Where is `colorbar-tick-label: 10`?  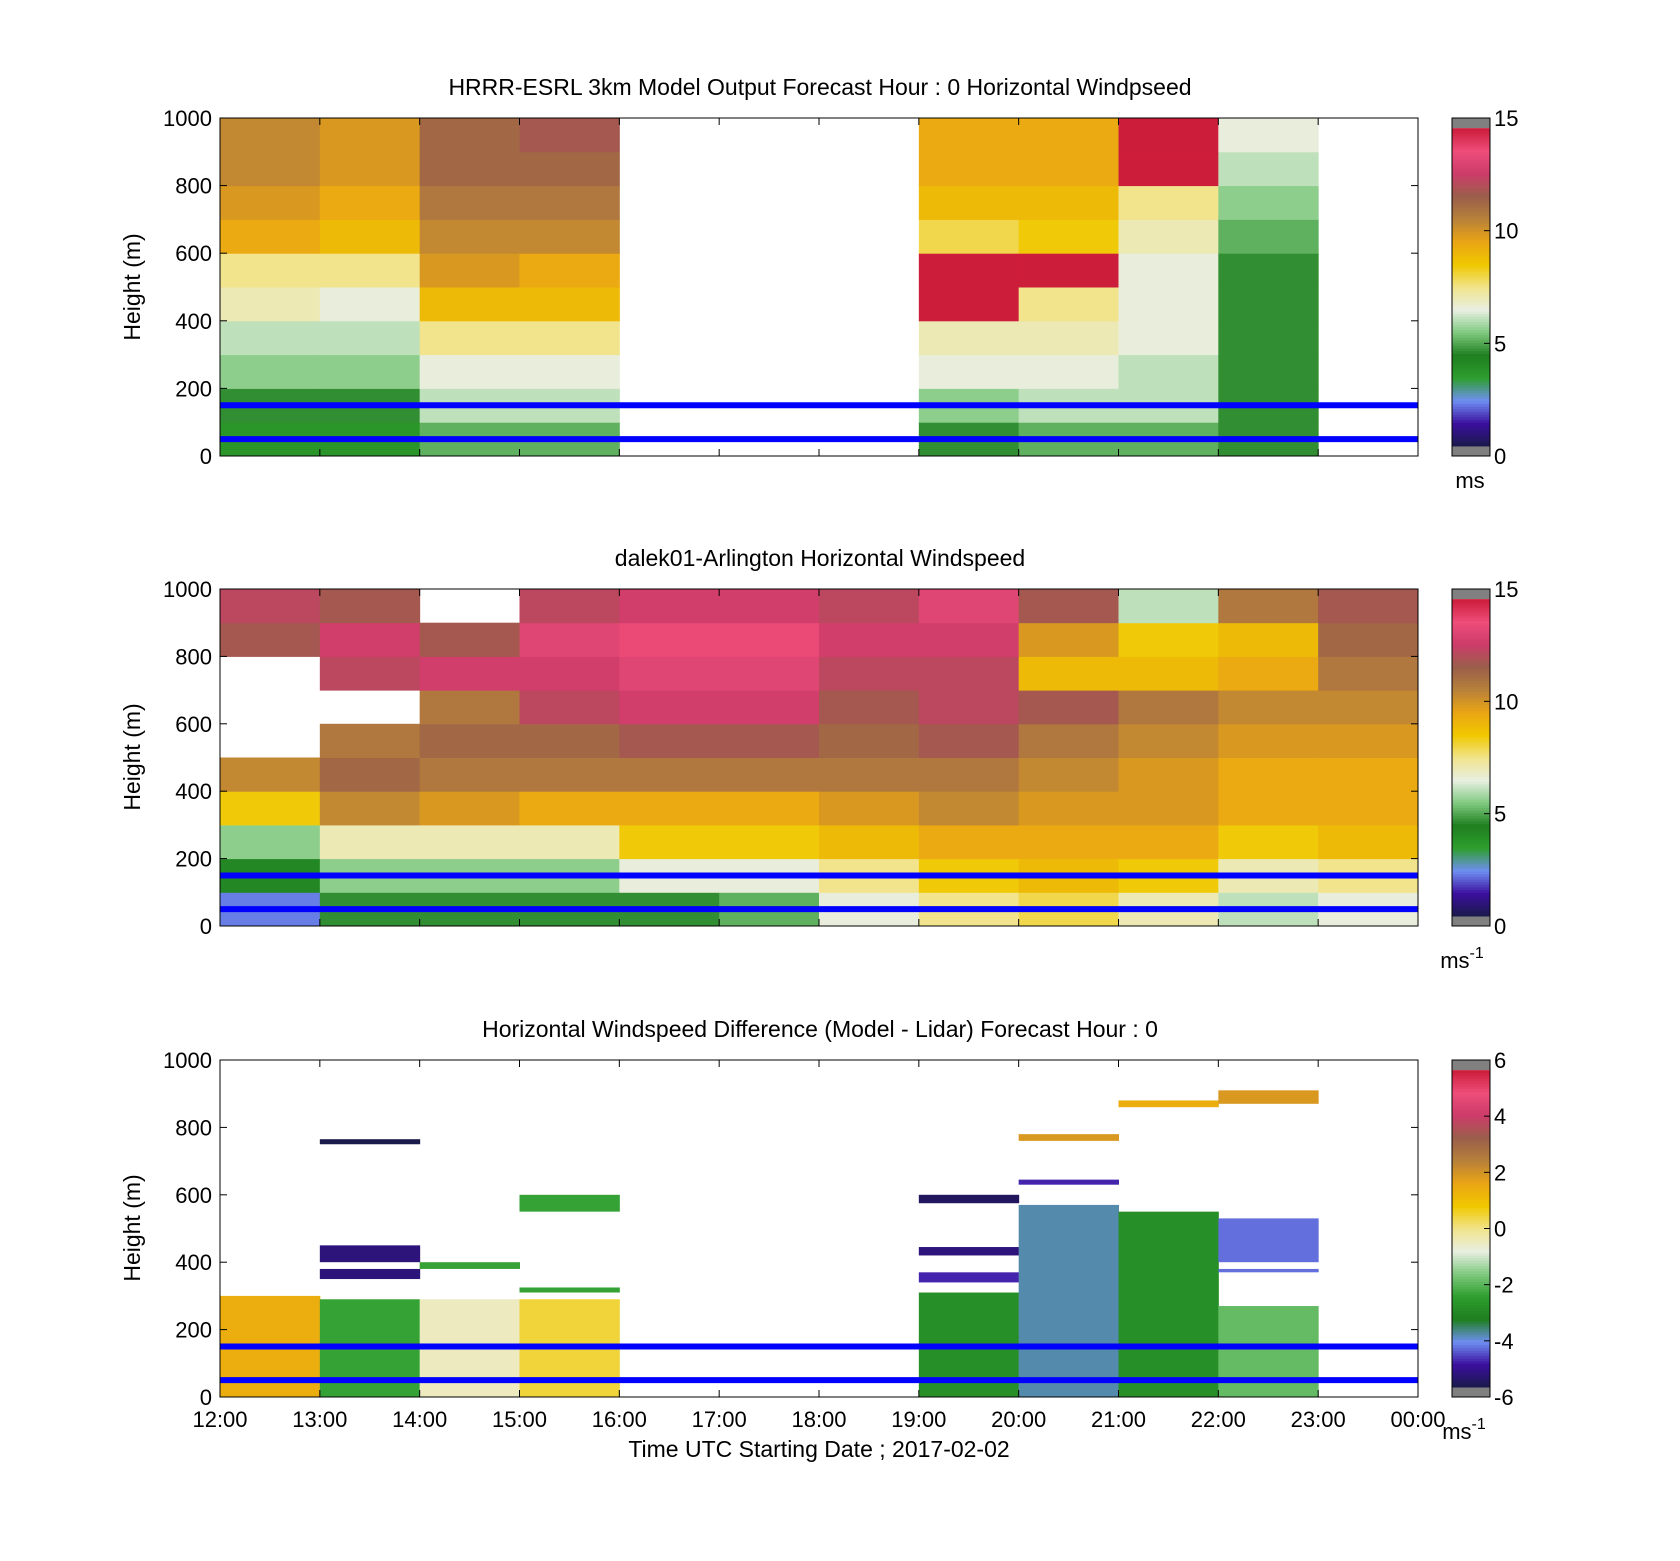
colorbar-tick-label: 10 is located at coordinates (1506, 231).